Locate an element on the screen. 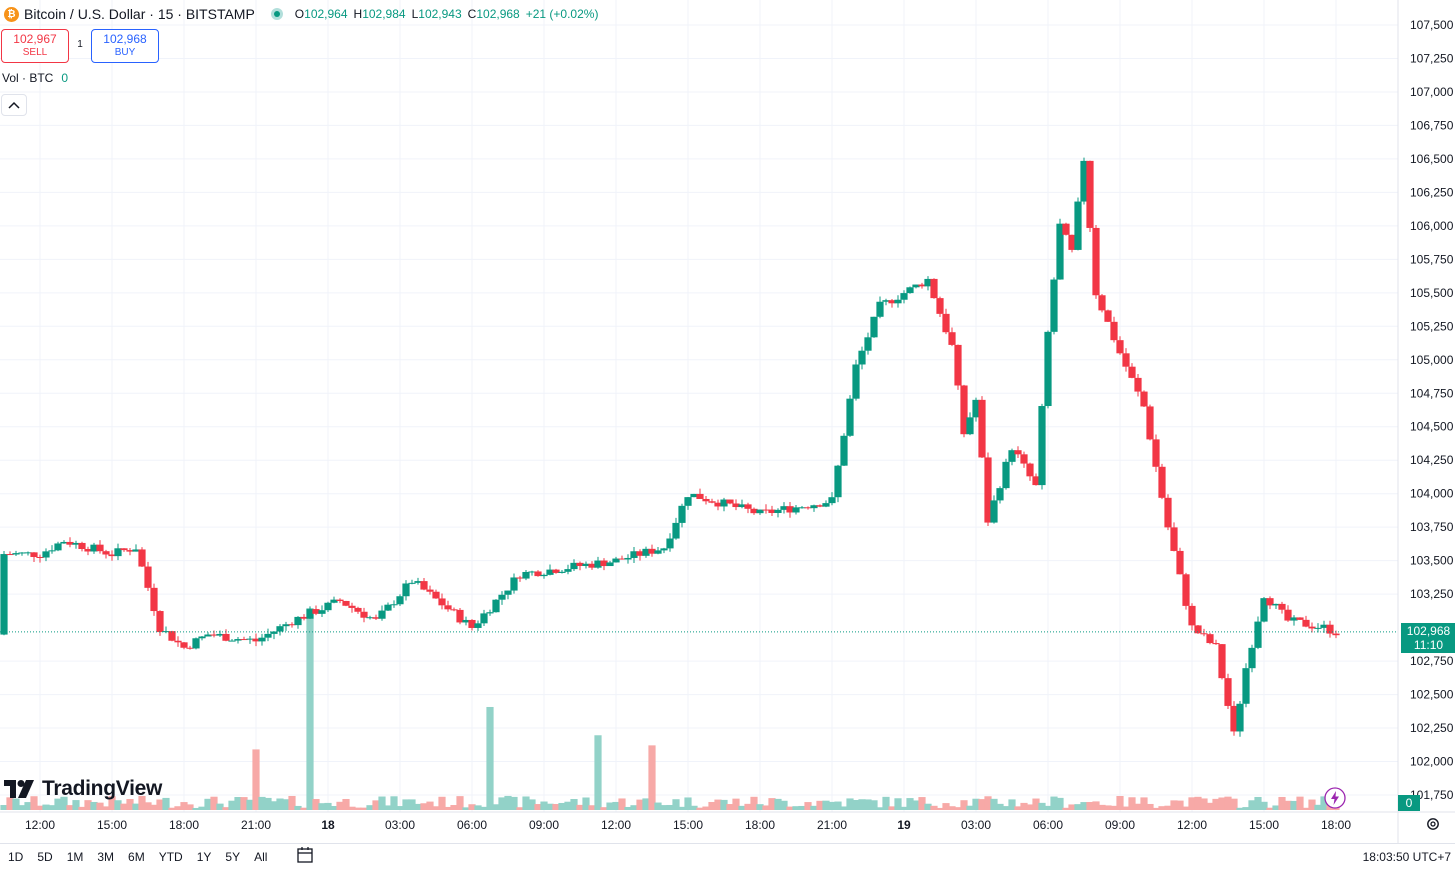  sell-label: SELL is located at coordinates (35, 52).